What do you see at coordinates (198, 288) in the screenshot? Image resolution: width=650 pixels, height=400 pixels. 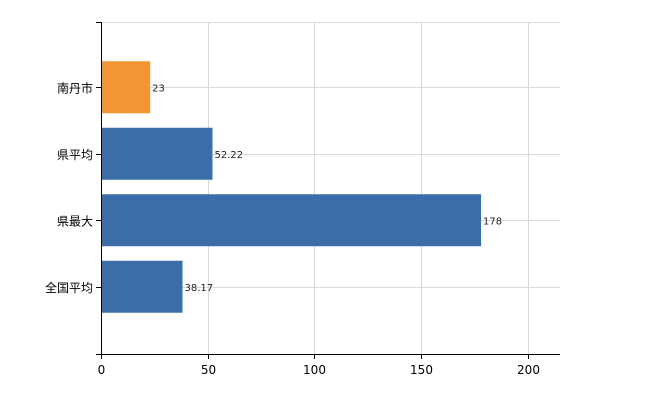 I see `data-label-3: 38.17` at bounding box center [198, 288].